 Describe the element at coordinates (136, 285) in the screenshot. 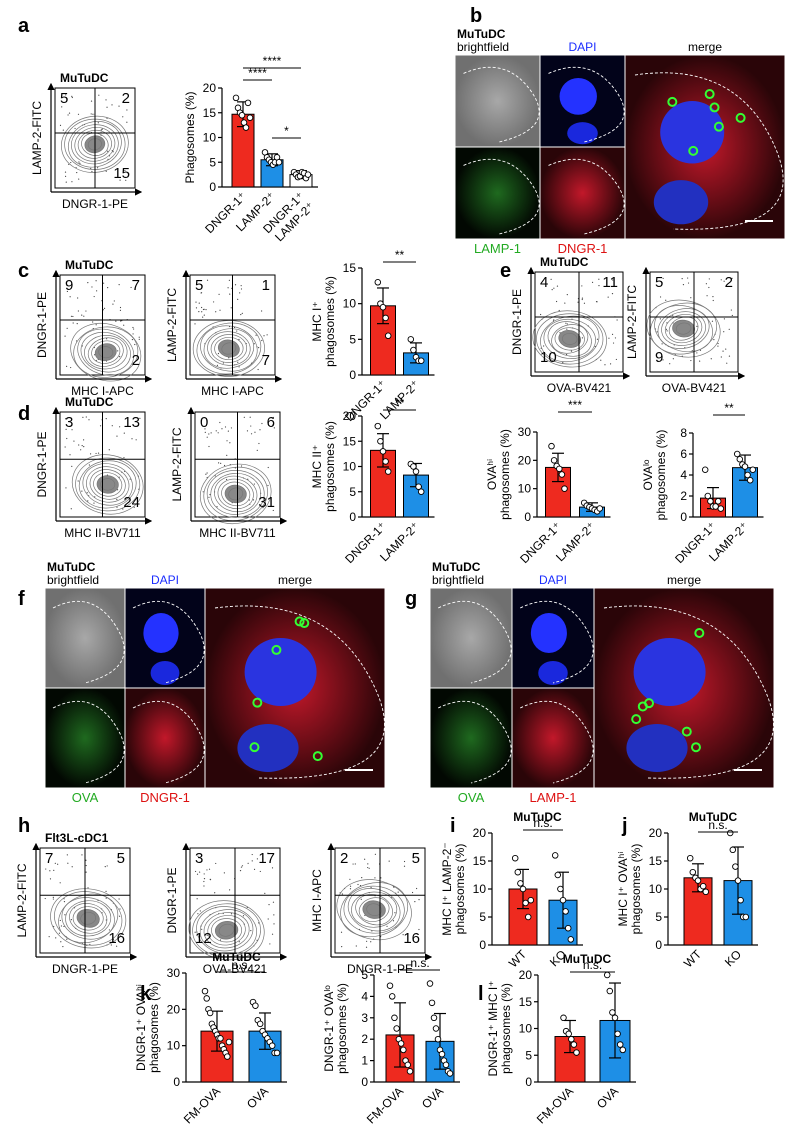

I see `quadrant-value: 7` at that location.